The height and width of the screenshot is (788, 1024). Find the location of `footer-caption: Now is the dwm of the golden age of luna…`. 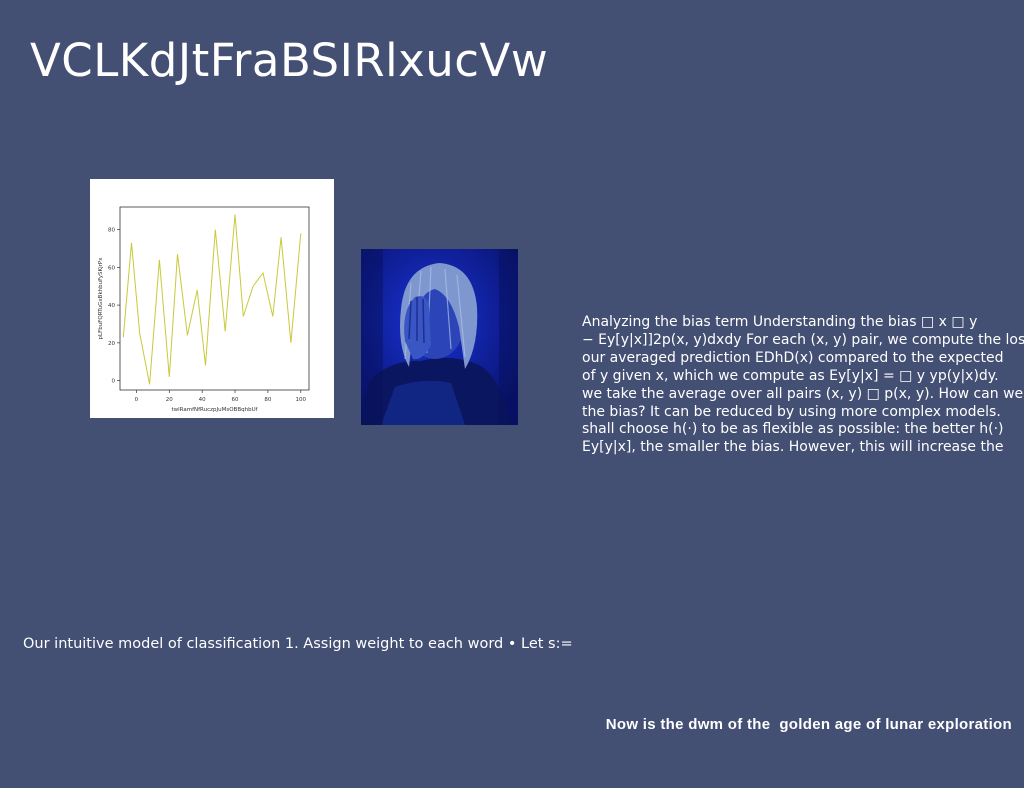

footer-caption: Now is the dwm of the golden age of luna… is located at coordinates (808, 724).